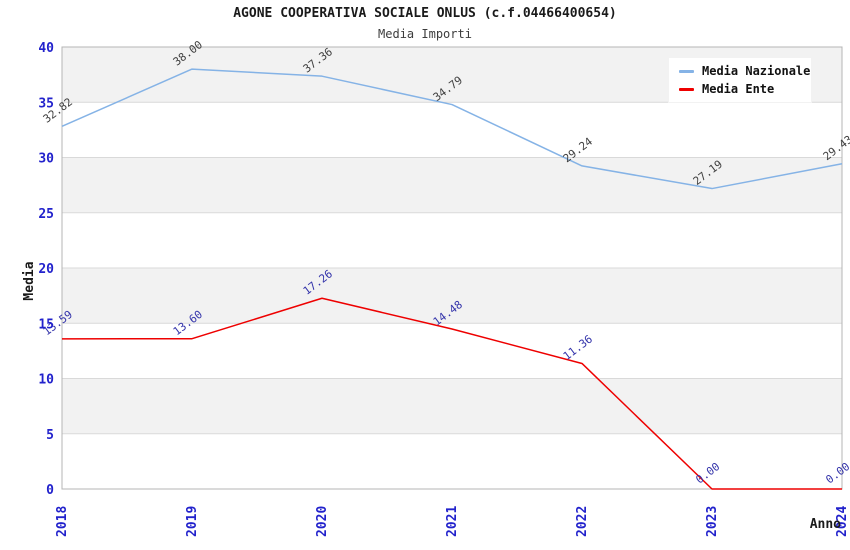 This screenshot has height=550, width=850. Describe the element at coordinates (425, 34) in the screenshot. I see `chart-subtitle: Media Importi` at that location.